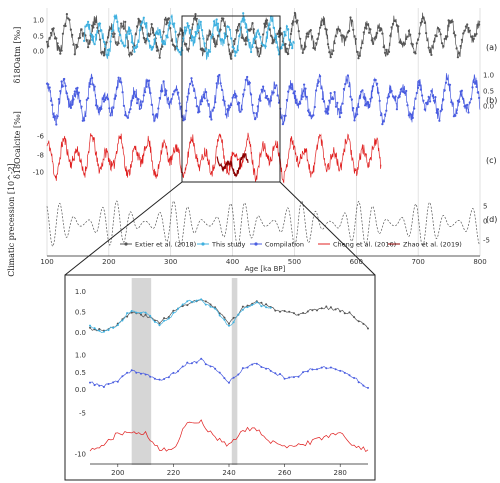  I want to click on panel-label-d: (d), so click(491, 219).